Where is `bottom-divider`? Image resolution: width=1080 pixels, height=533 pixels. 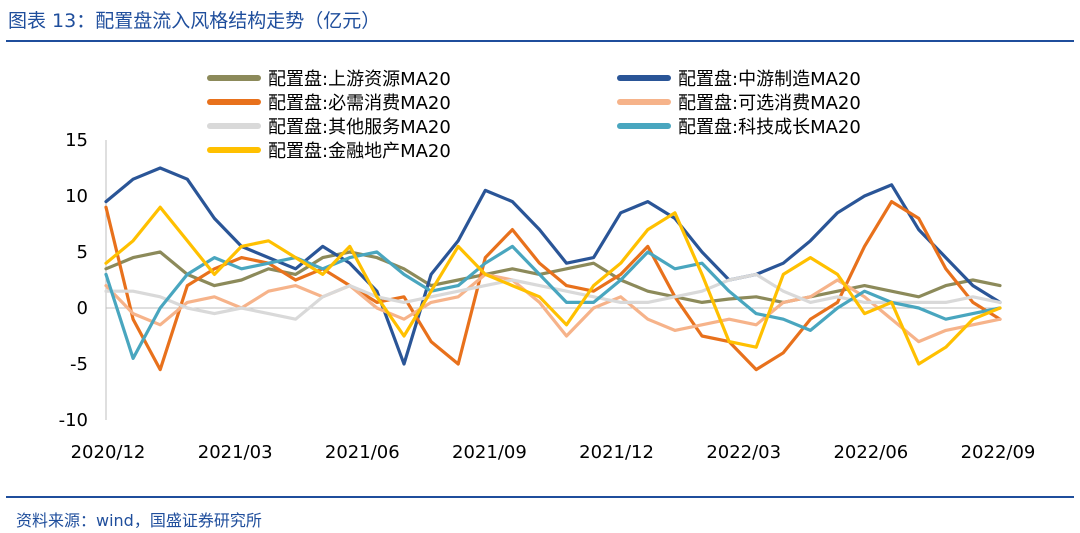 bottom-divider is located at coordinates (540, 497).